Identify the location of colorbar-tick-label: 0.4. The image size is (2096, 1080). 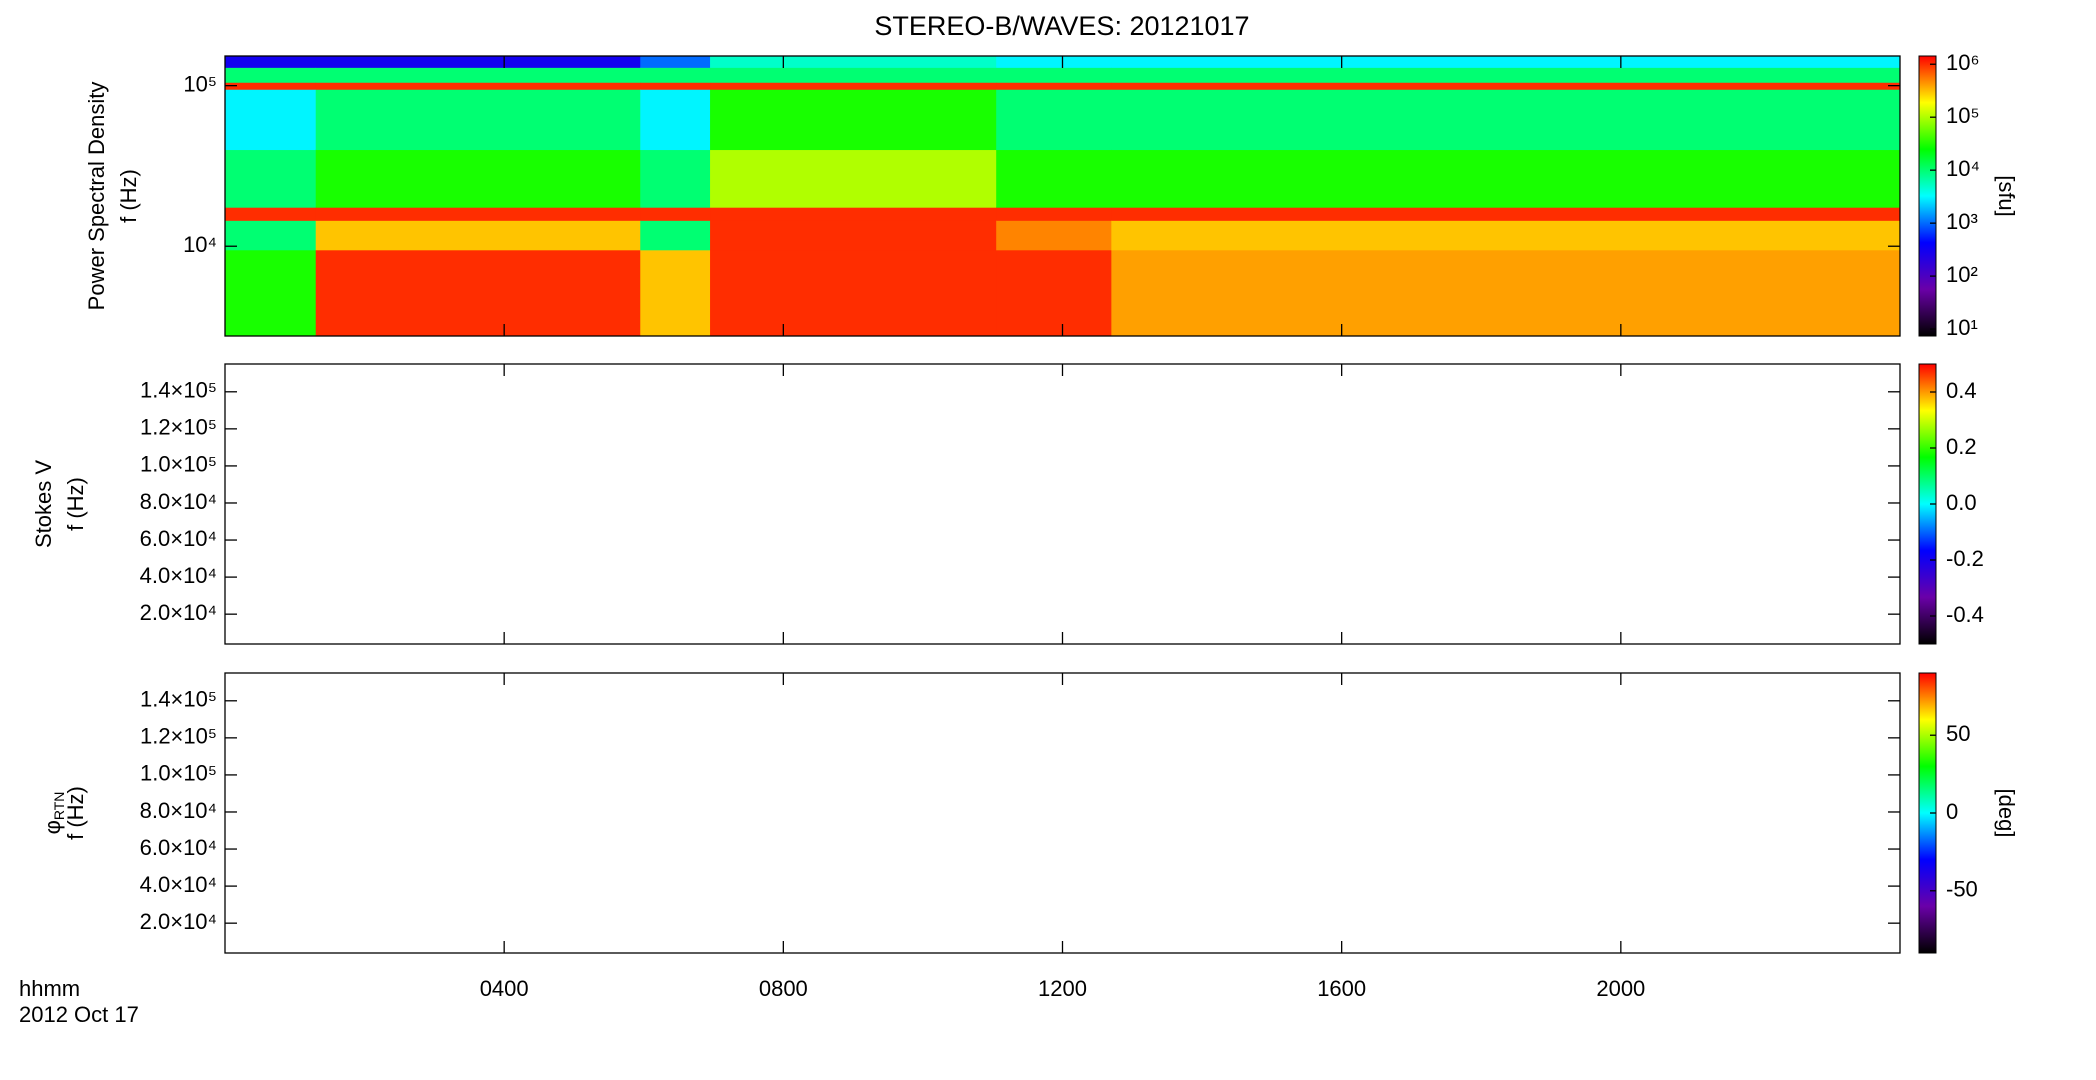
(1961, 390).